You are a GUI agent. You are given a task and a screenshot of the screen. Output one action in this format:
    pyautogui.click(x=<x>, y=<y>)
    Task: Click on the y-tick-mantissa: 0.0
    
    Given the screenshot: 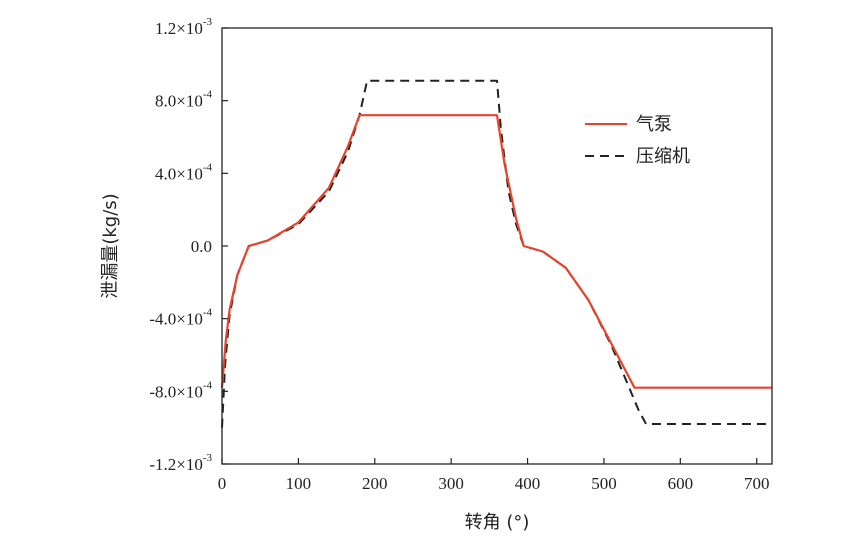 What is the action you would take?
    pyautogui.click(x=201, y=246)
    